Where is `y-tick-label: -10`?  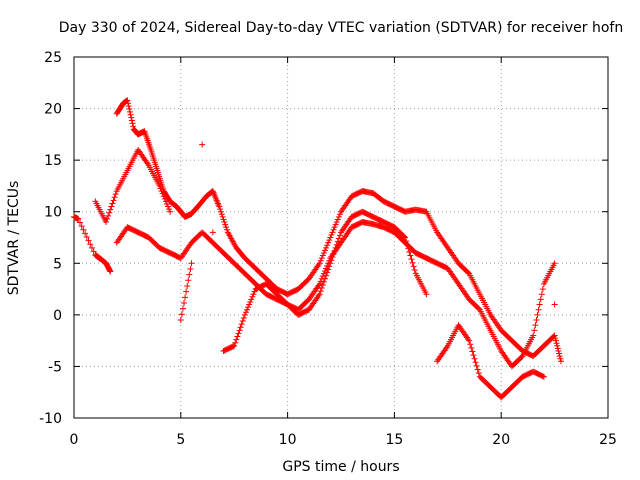
y-tick-label: -10 is located at coordinates (50, 419).